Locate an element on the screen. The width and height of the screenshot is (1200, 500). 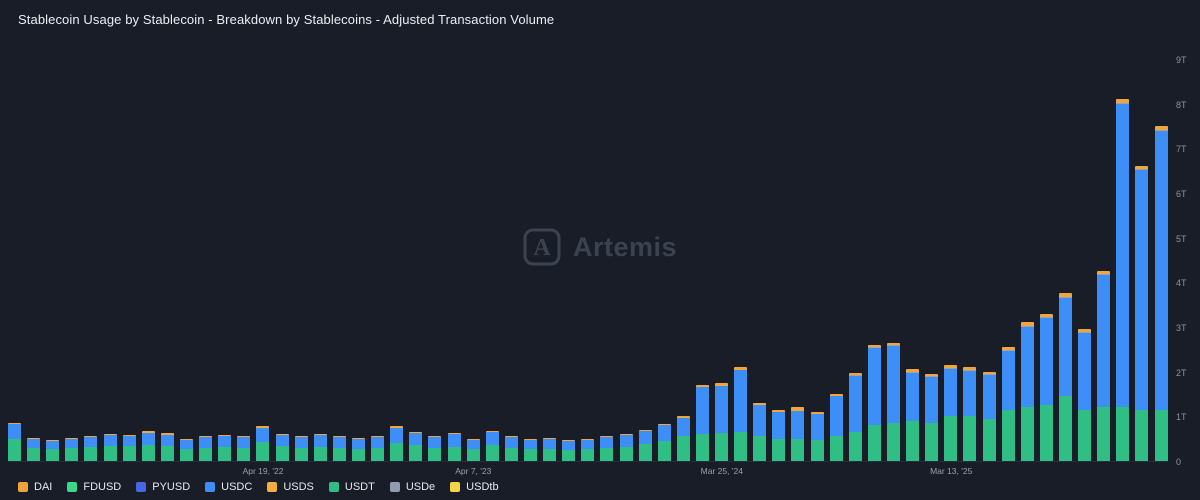
x-tick-label: Apr 19, '22 is located at coordinates (263, 471).